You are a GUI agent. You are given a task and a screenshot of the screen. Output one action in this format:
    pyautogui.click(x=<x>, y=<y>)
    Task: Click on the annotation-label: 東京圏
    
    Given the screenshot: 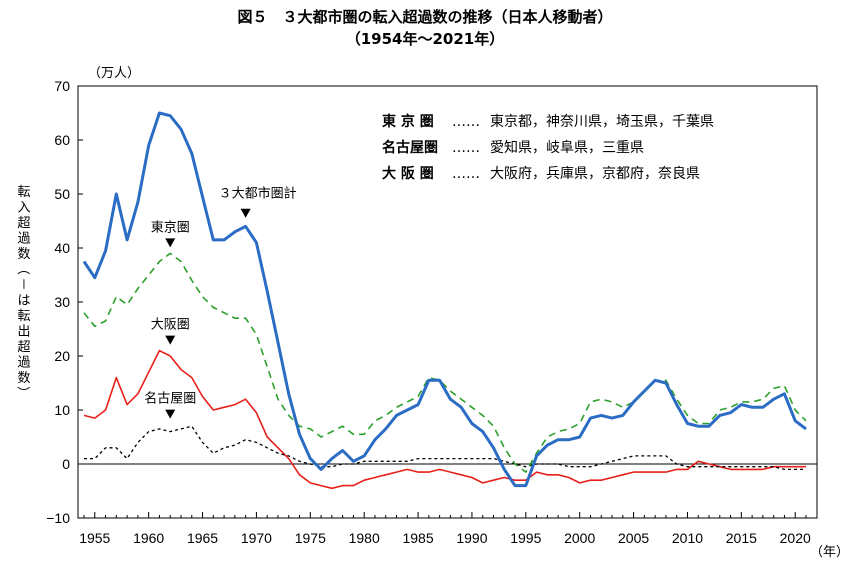 What is the action you would take?
    pyautogui.click(x=170, y=227)
    